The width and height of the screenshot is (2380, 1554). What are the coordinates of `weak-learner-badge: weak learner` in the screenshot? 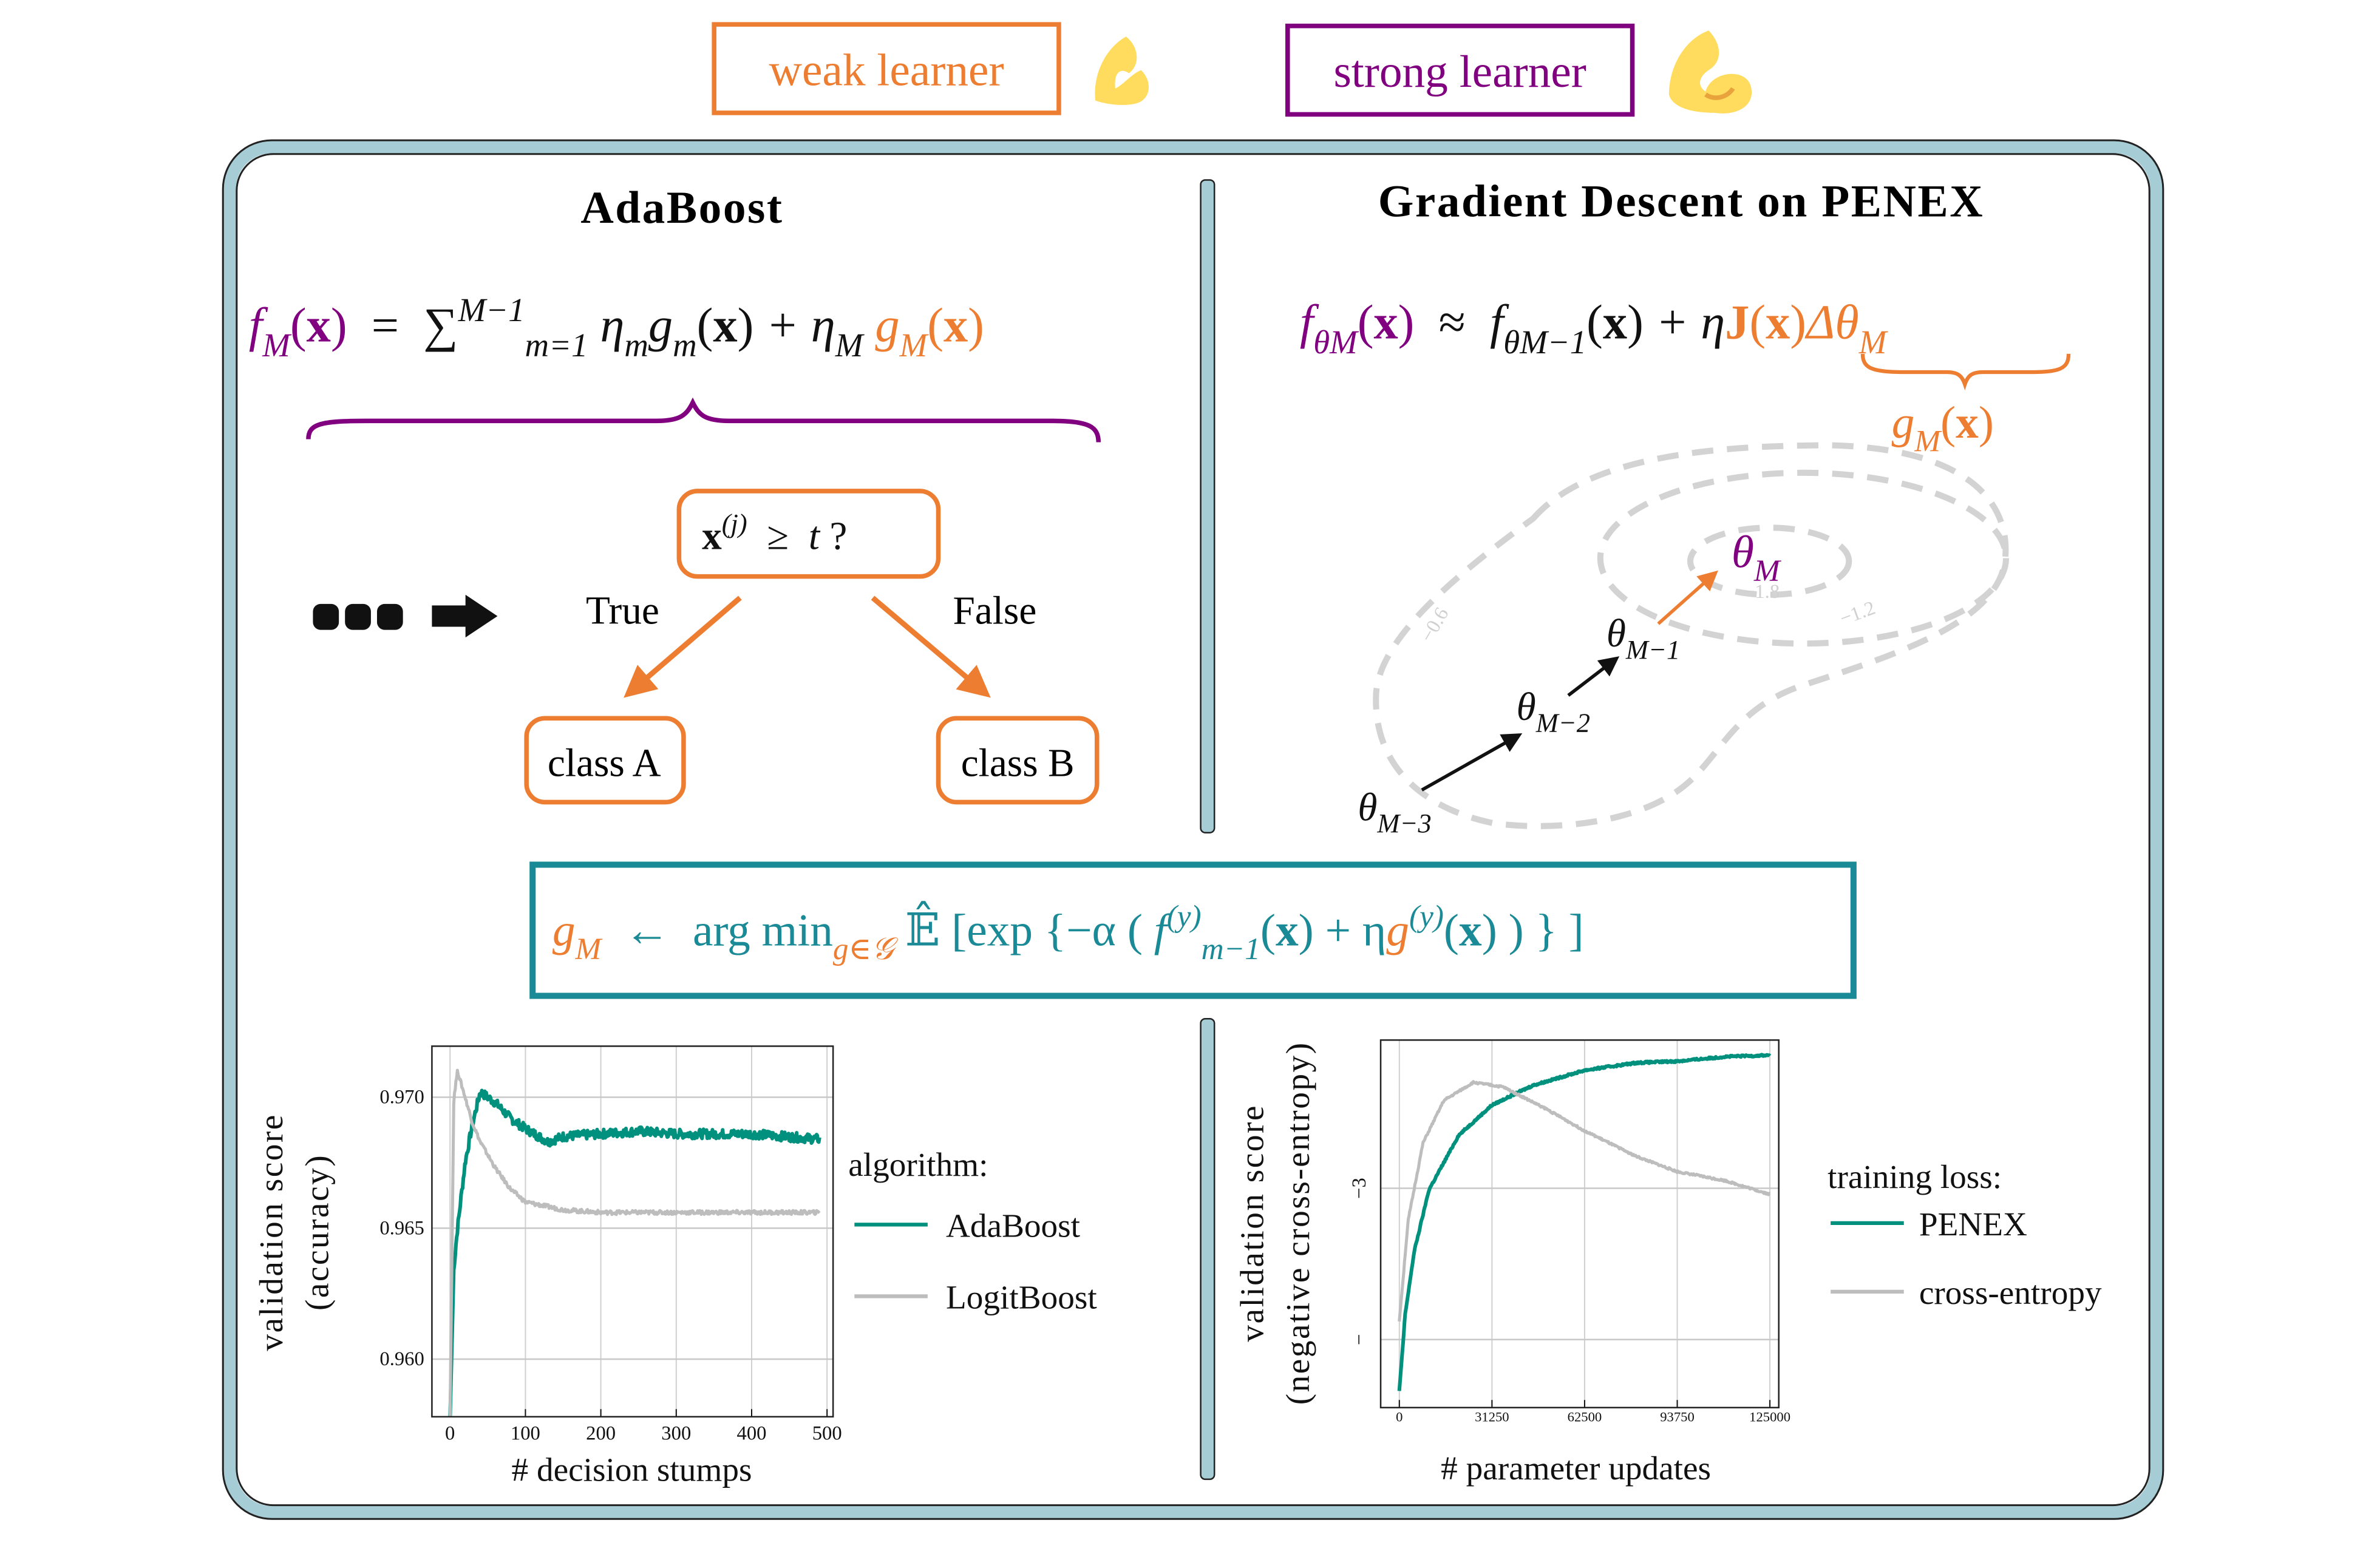 It's located at (886, 68).